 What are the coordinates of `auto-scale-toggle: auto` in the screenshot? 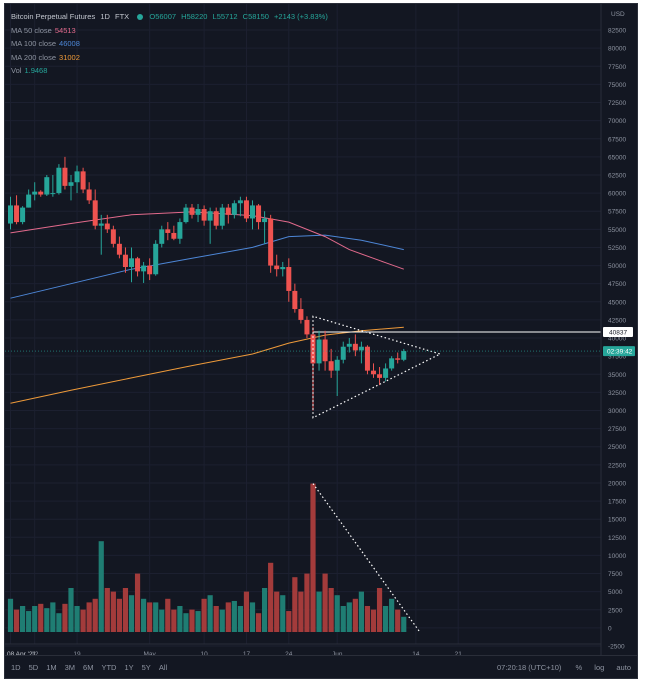 It's located at (623, 667).